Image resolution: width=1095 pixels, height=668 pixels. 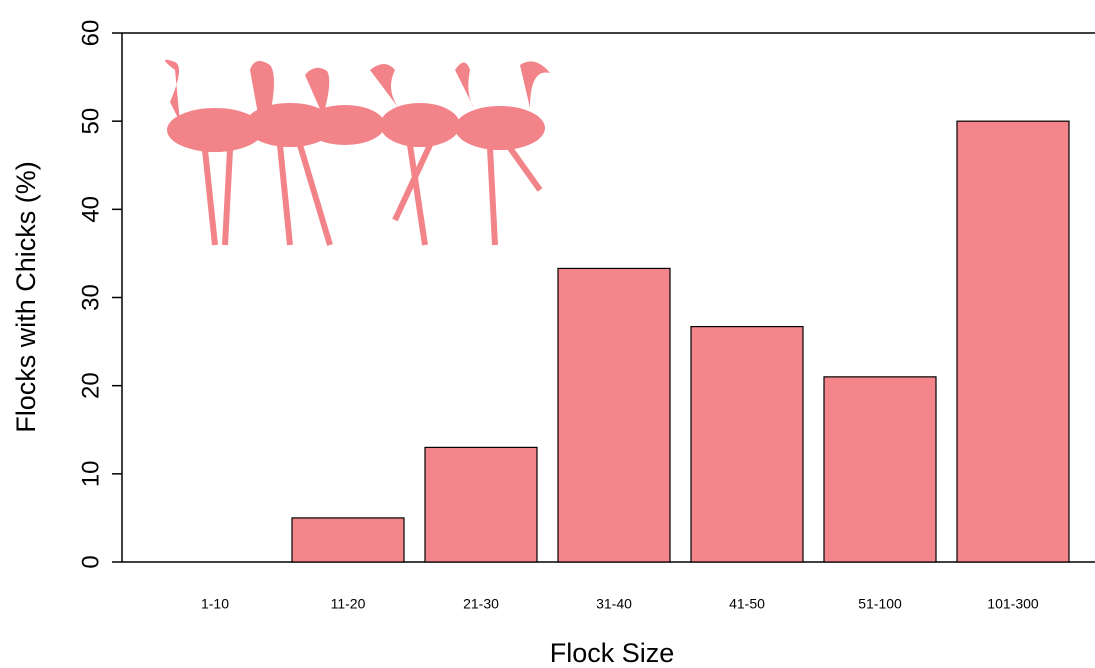 I want to click on flamingo-illustration, so click(x=357, y=152).